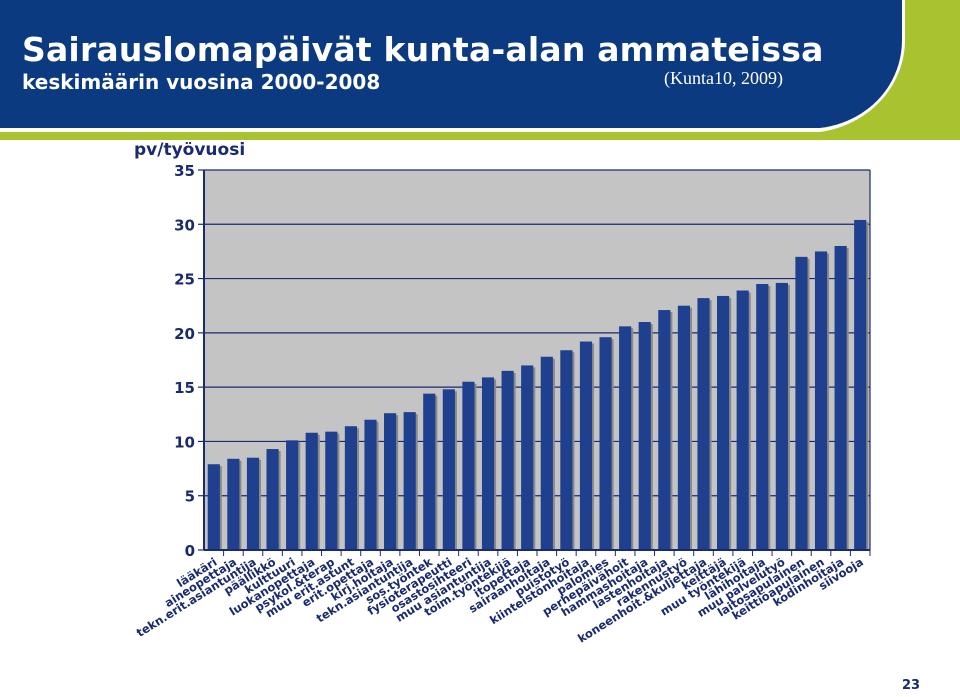 This screenshot has height=697, width=960. Describe the element at coordinates (184, 361) in the screenshot. I see `y-tick-labels: 0 5 10 15 20 25 30 35` at that location.